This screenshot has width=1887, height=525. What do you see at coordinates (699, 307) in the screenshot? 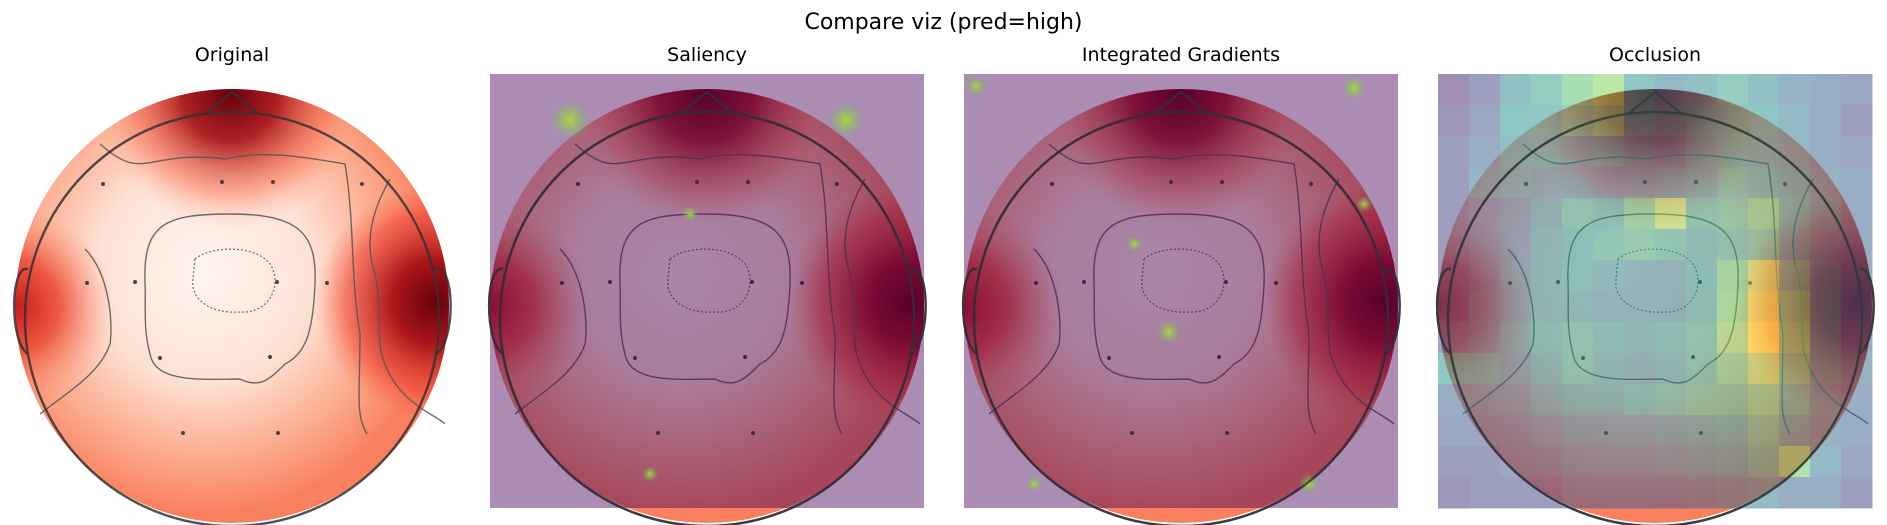
I see `electrode-sensors` at bounding box center [699, 307].